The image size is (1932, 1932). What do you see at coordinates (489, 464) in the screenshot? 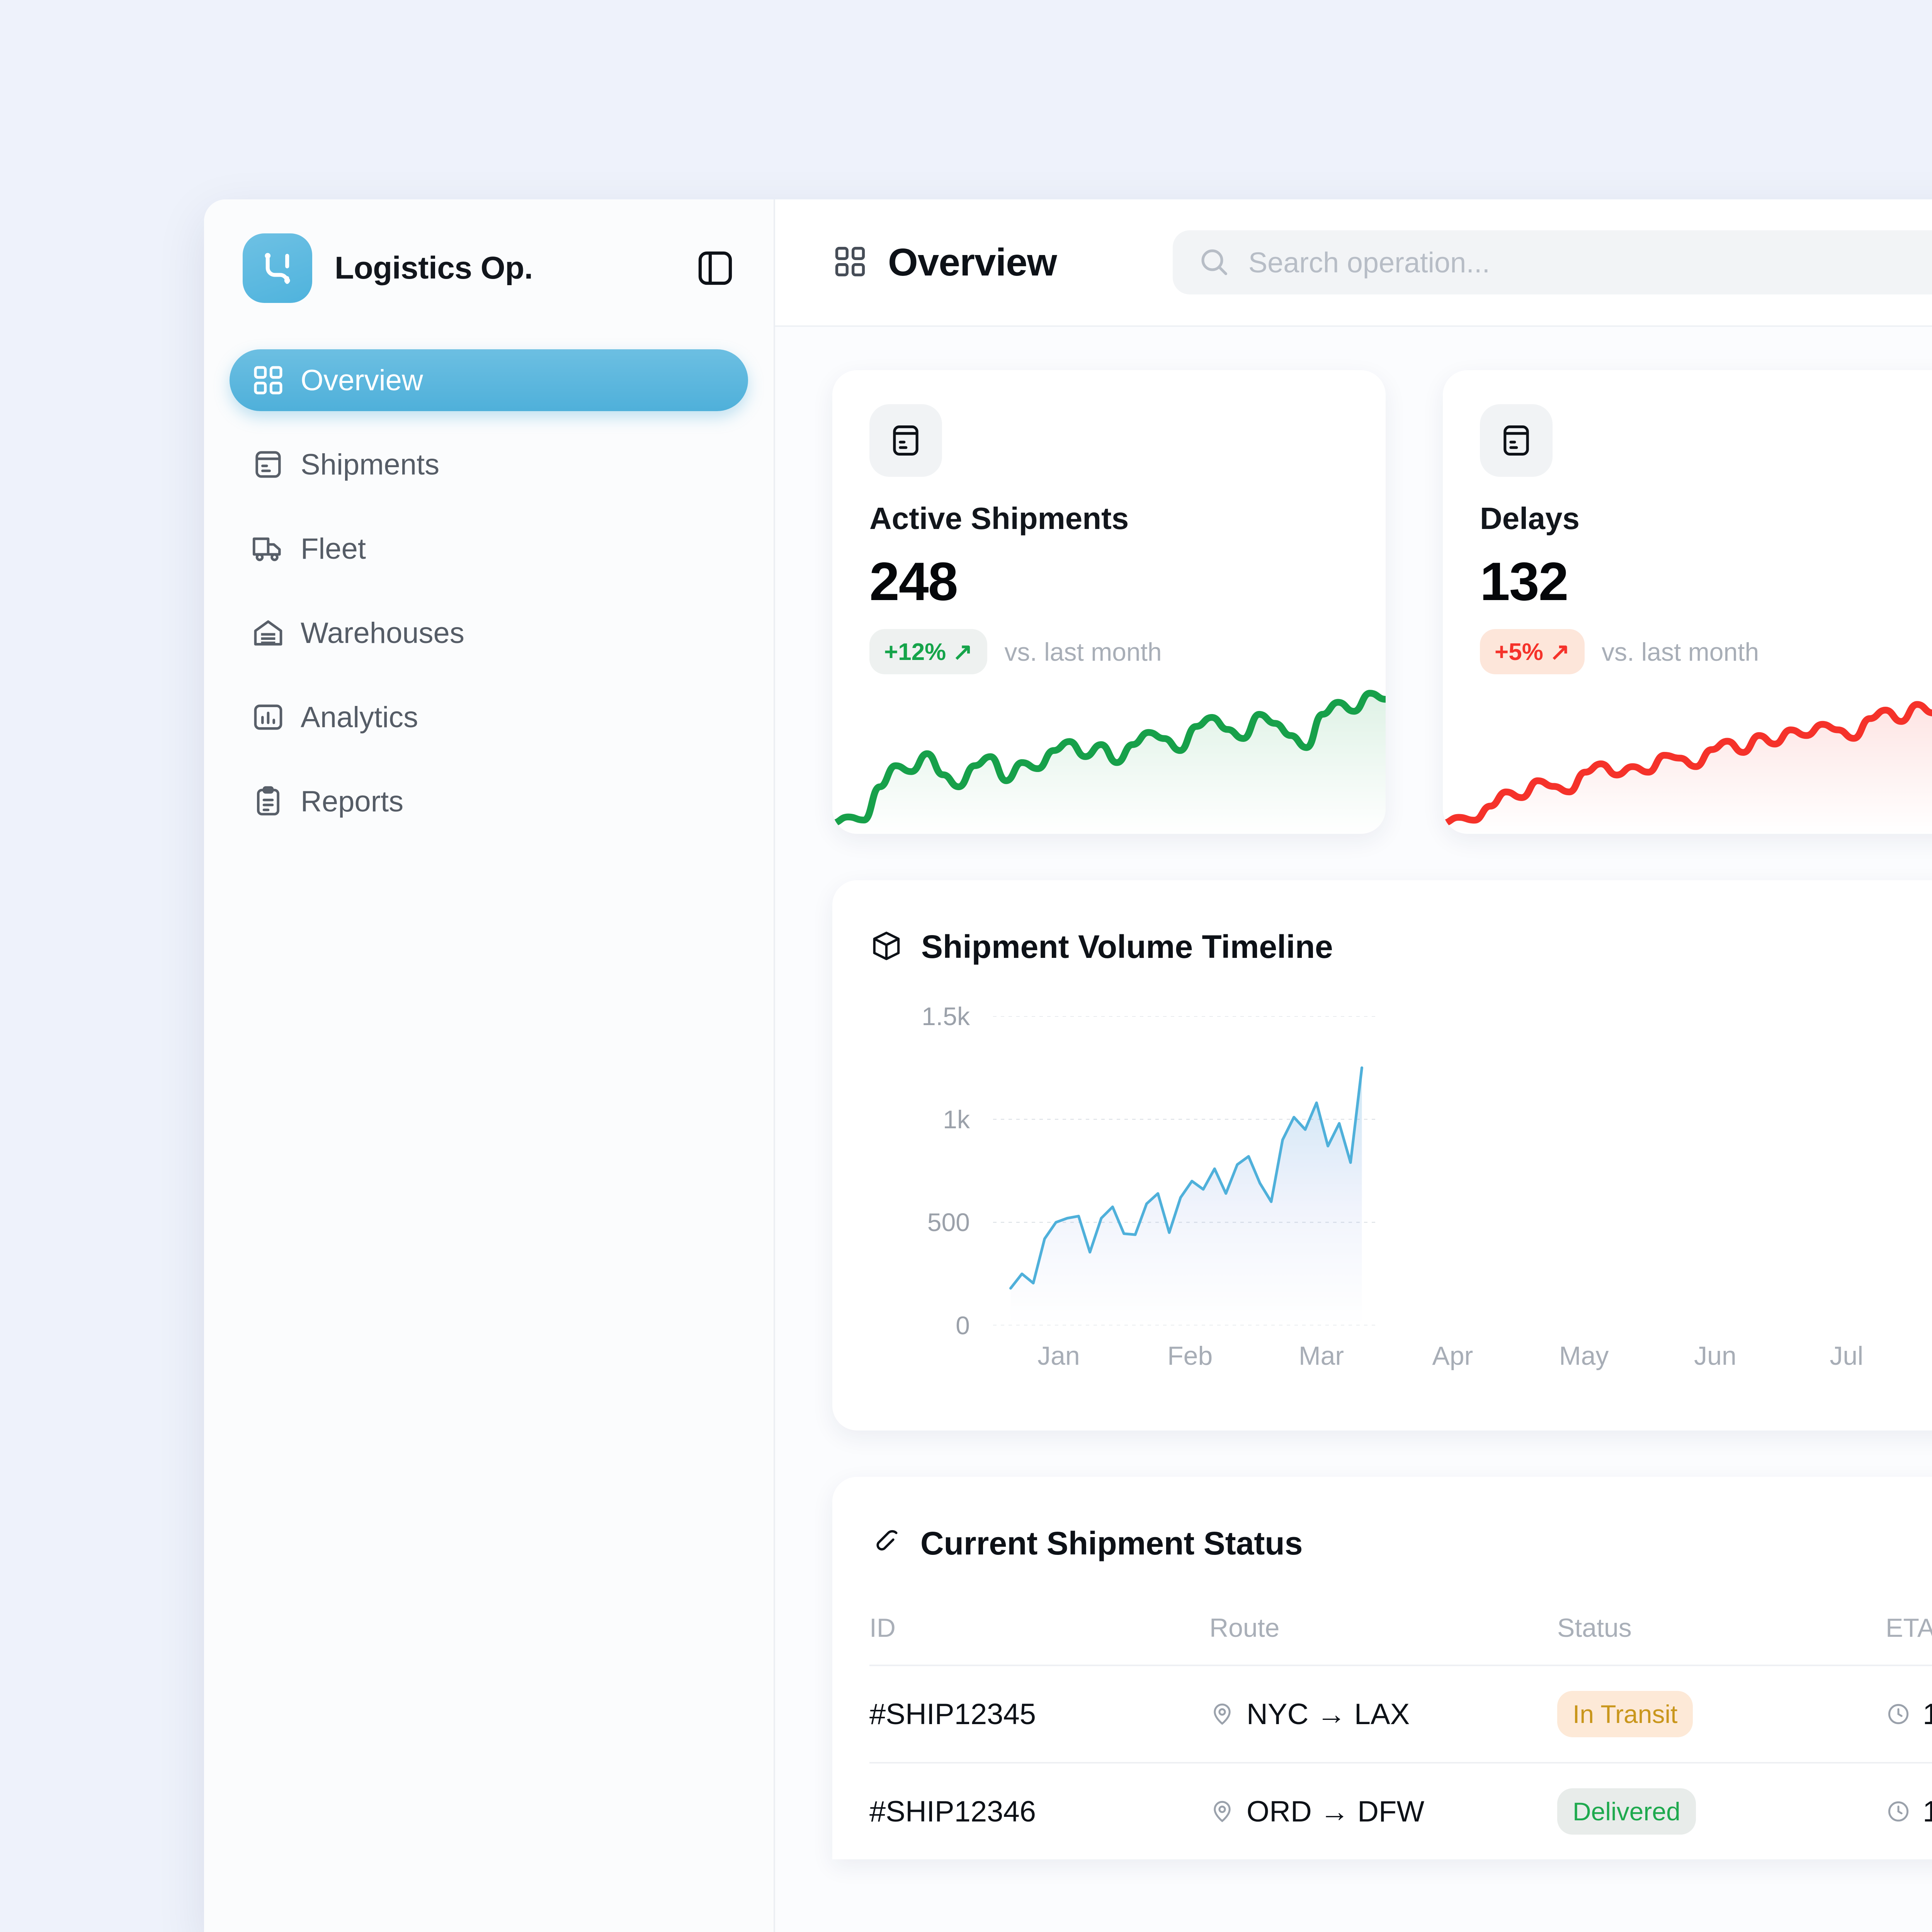
I see `sidebar-item-shipments: Shipments` at bounding box center [489, 464].